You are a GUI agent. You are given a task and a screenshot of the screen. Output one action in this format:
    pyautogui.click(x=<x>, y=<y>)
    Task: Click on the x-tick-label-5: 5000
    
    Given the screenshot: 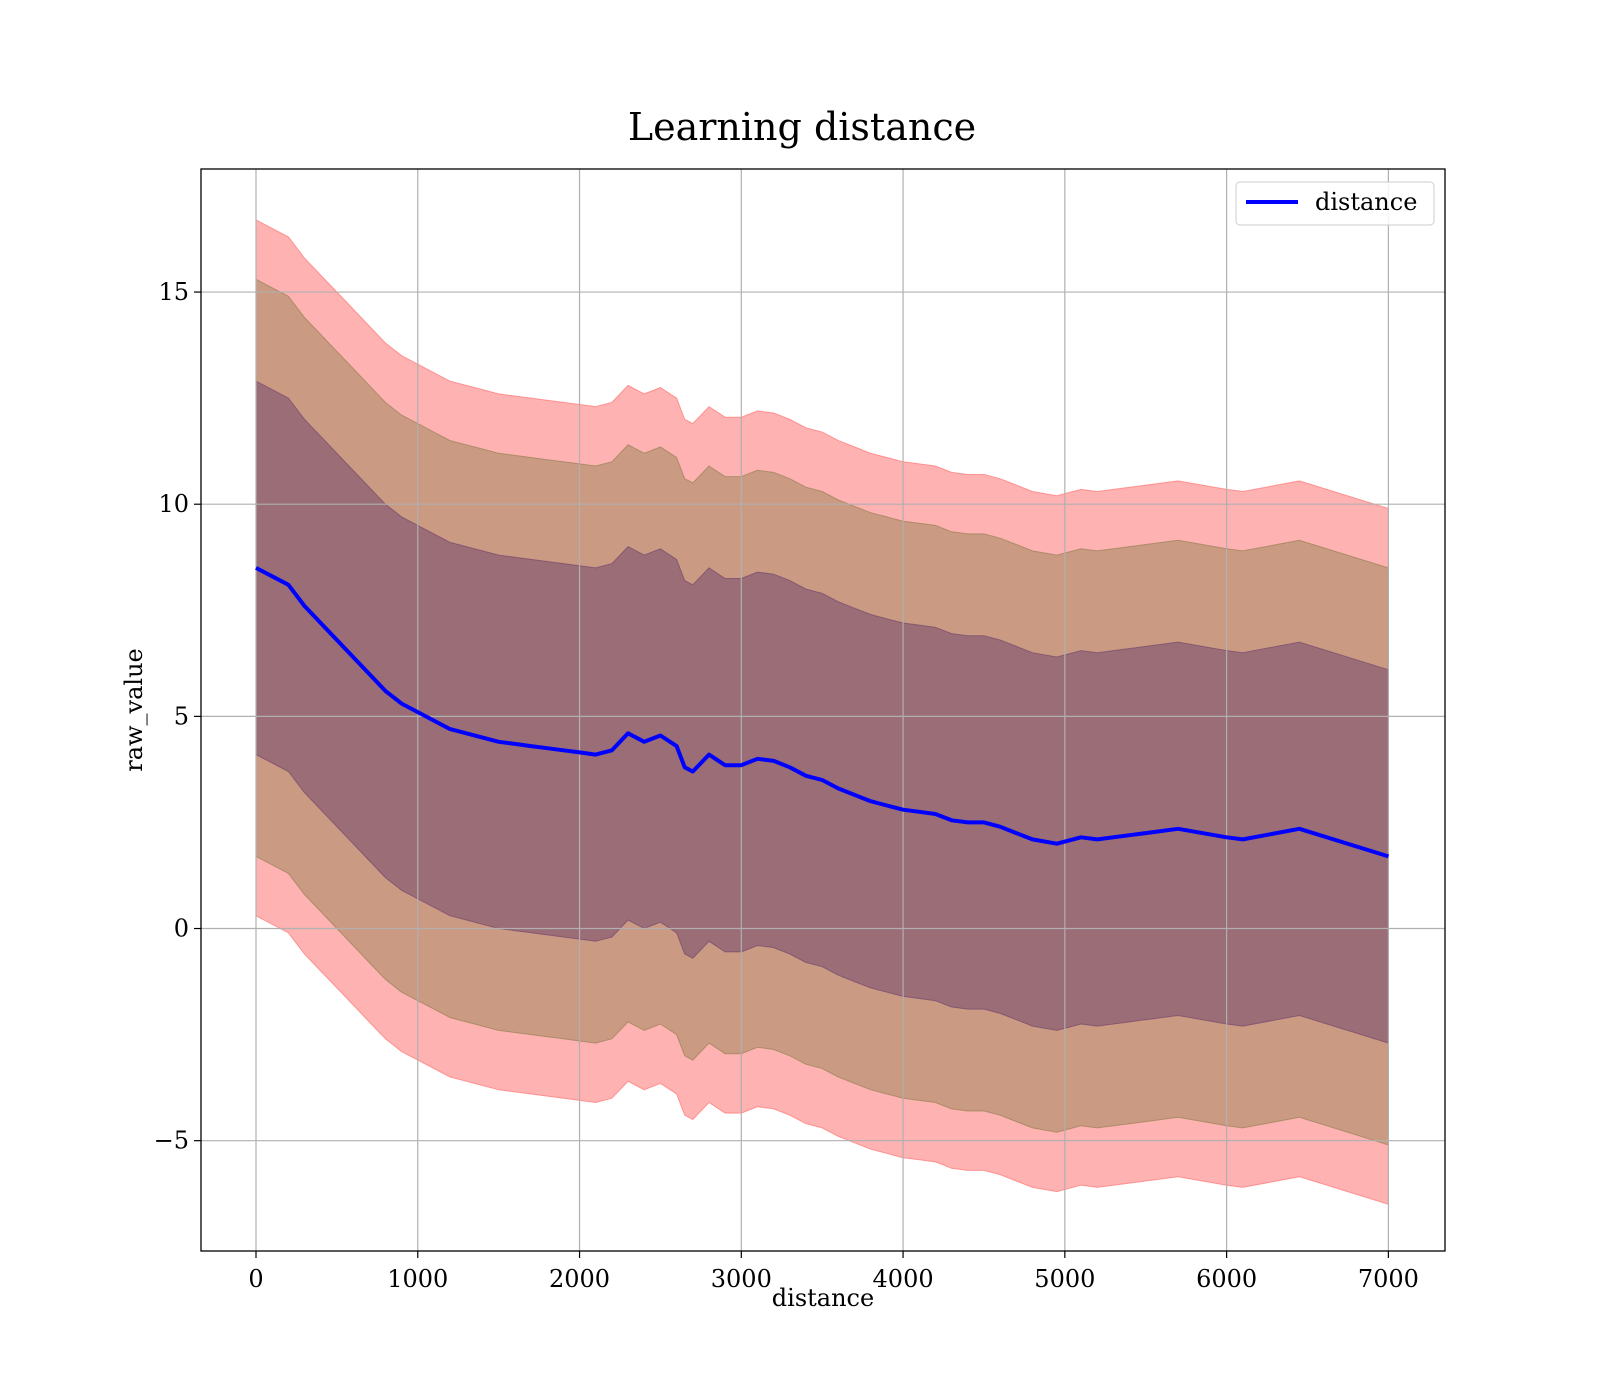 What is the action you would take?
    pyautogui.click(x=1064, y=1279)
    